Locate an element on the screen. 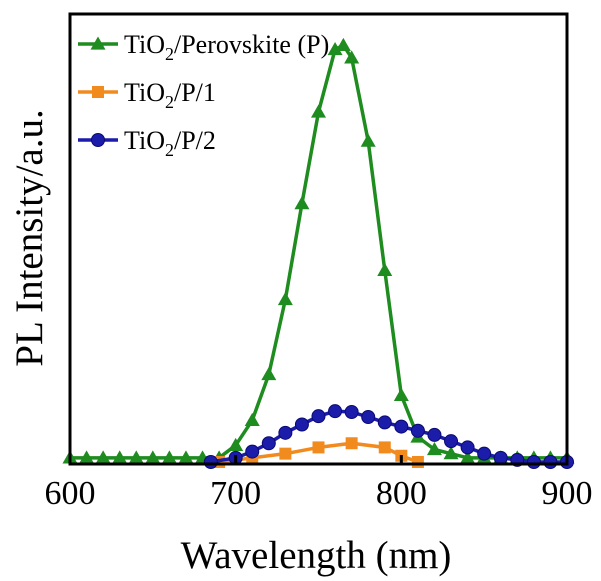 This screenshot has width=601, height=581. legend-label: TiO2/P/1 is located at coordinates (170, 95).